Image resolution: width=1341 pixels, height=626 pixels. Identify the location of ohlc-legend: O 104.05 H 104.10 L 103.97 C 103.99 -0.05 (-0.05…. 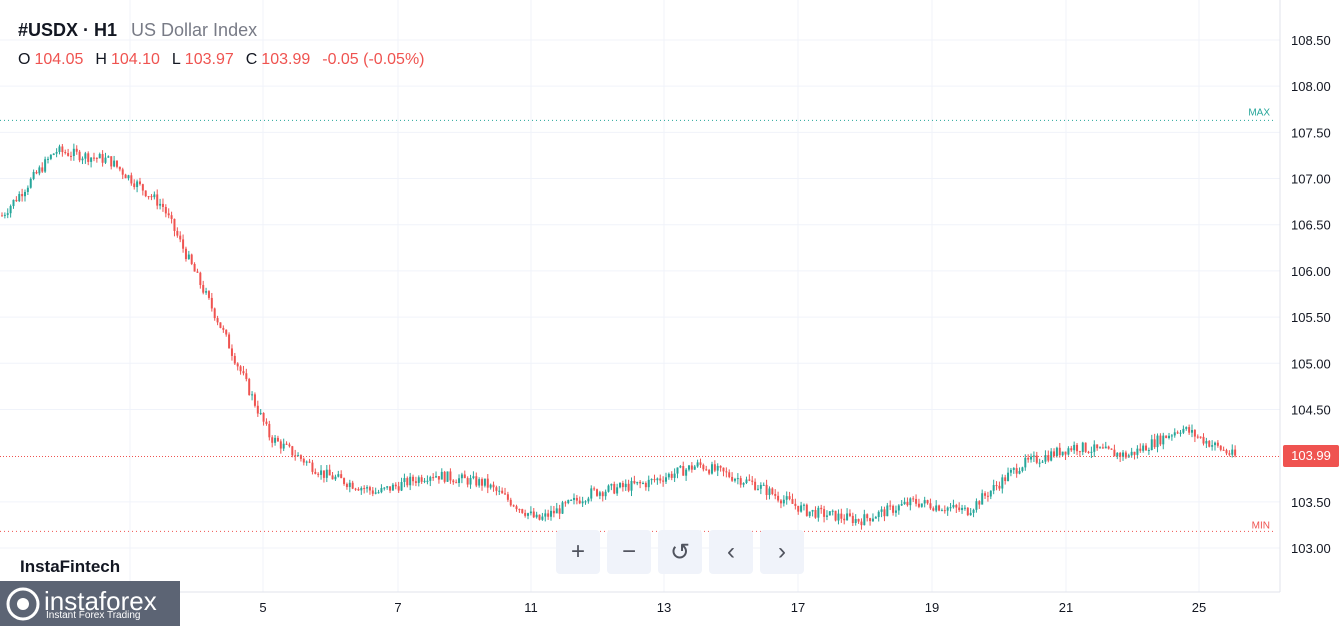
(221, 60).